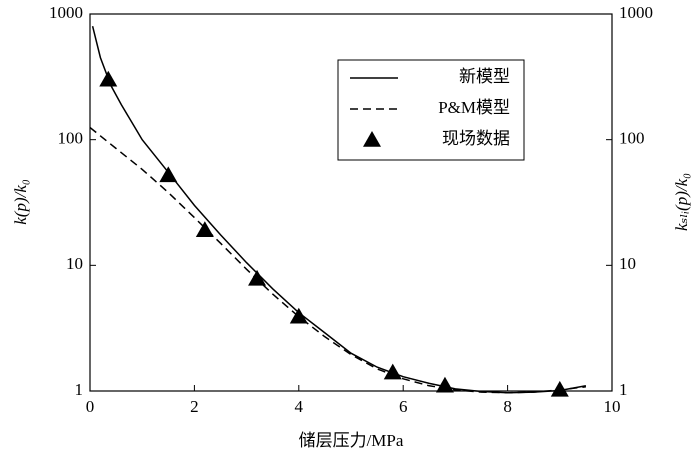 The height and width of the screenshot is (460, 700). What do you see at coordinates (484, 76) in the screenshot?
I see `legend-label: 新模型` at bounding box center [484, 76].